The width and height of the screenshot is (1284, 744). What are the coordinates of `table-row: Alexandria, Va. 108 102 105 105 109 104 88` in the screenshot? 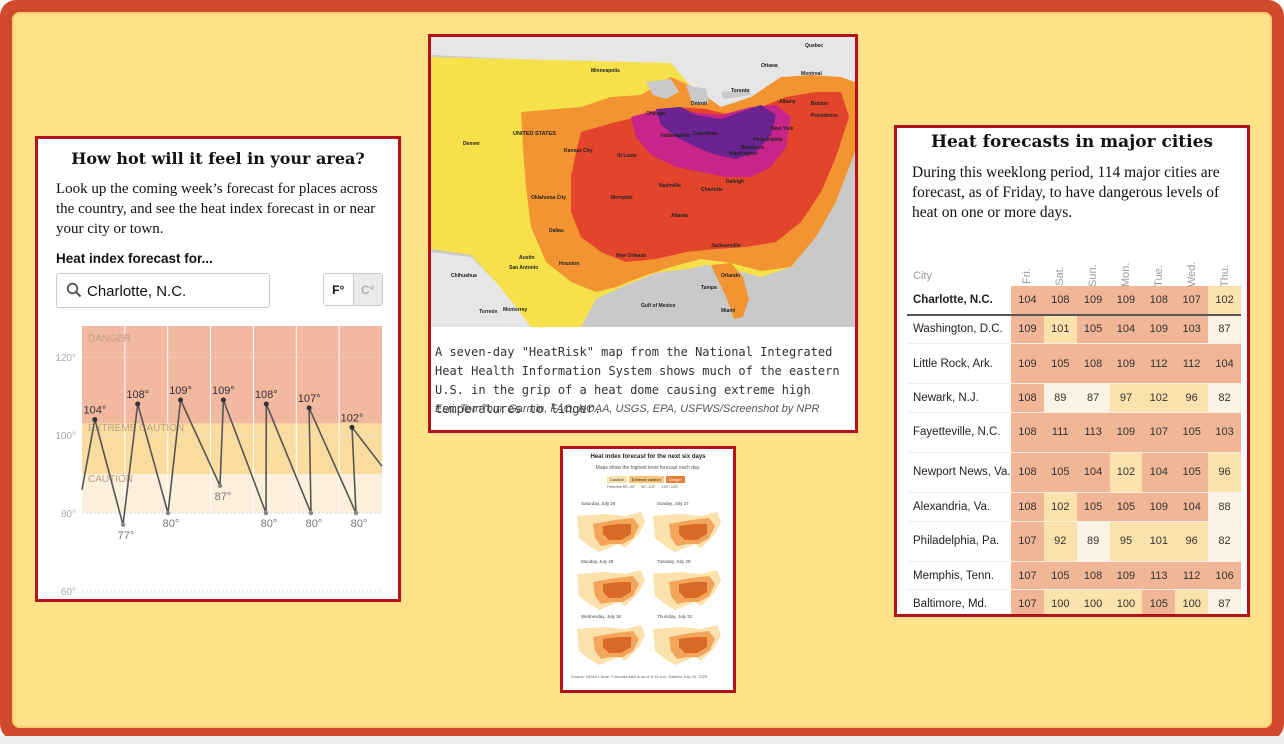 It's located at (1074, 507).